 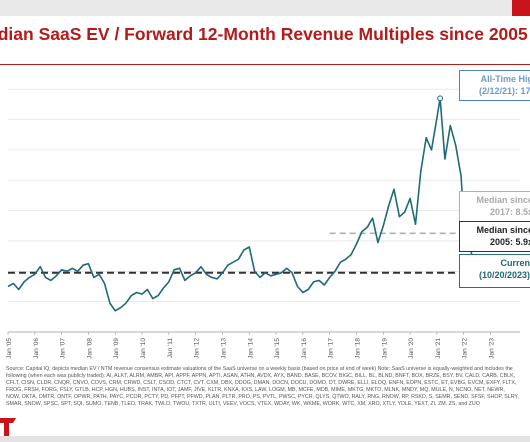 What do you see at coordinates (438, 348) in the screenshot?
I see `x-tick-label: Jan '21` at bounding box center [438, 348].